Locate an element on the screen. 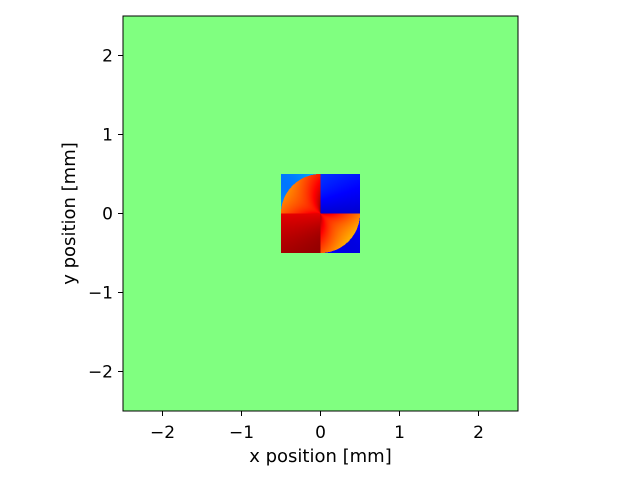 The width and height of the screenshot is (640, 480). y-tick-label: 0 is located at coordinates (107, 215).